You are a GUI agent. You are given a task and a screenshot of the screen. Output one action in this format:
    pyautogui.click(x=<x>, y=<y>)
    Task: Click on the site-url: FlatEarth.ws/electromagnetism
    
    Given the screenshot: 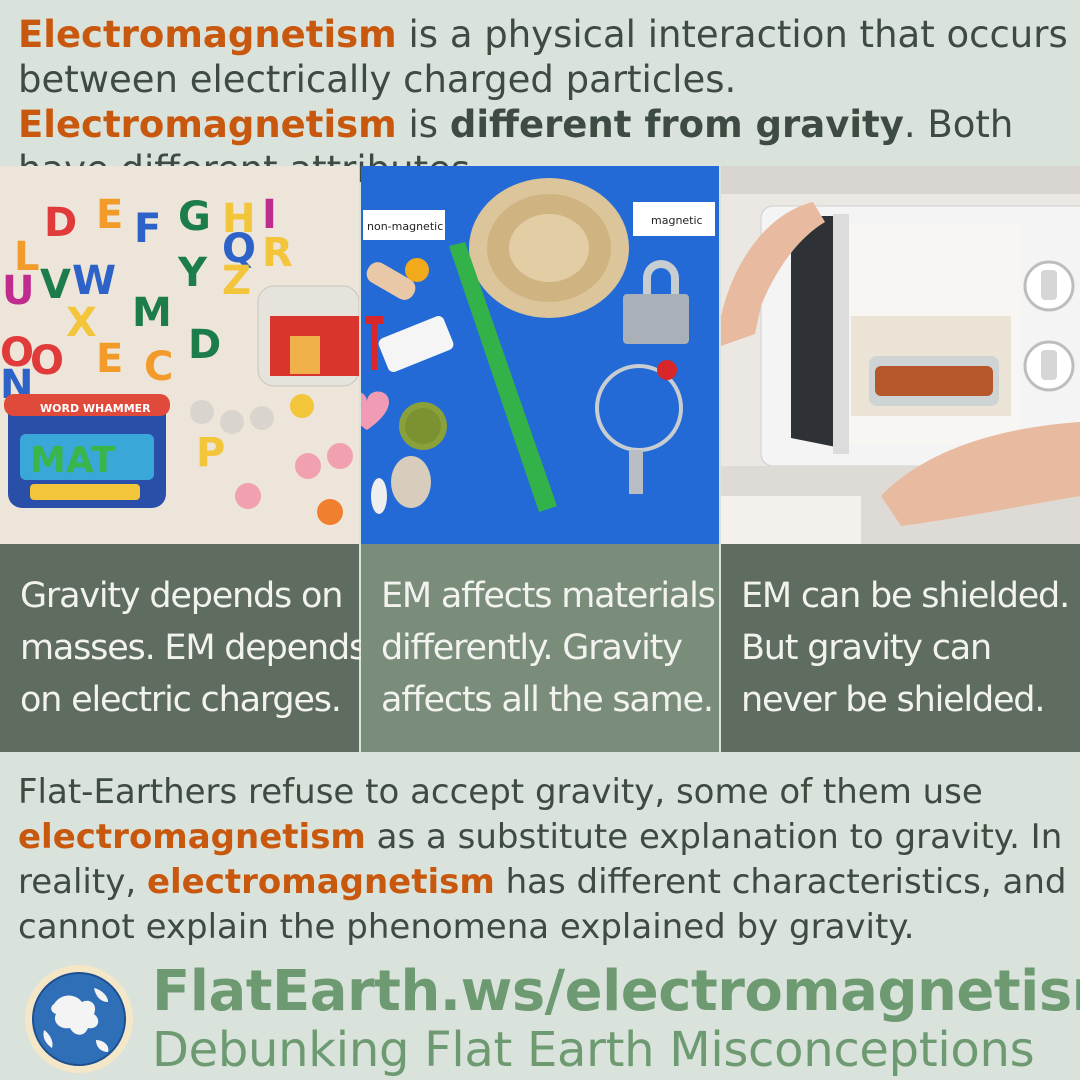 What is the action you would take?
    pyautogui.click(x=616, y=991)
    